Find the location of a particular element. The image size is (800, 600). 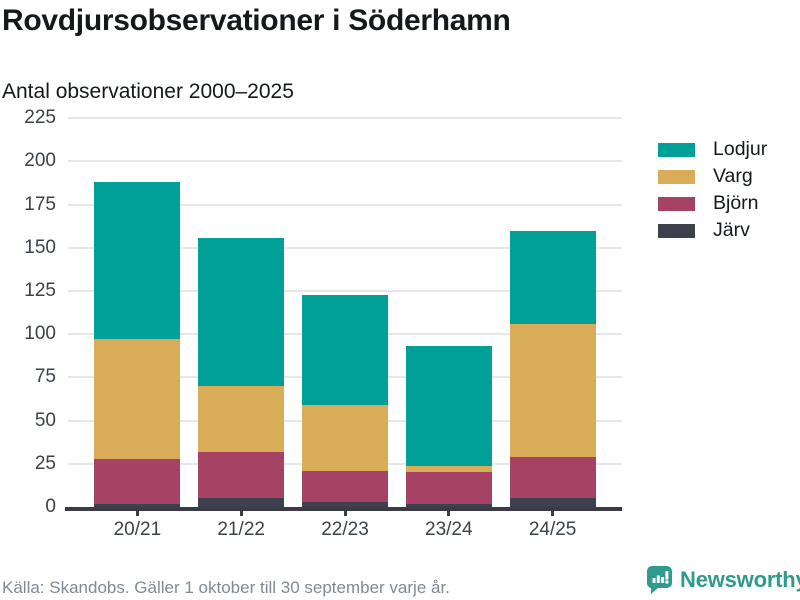

x-axis-label-20-21: 20/21 is located at coordinates (137, 529).